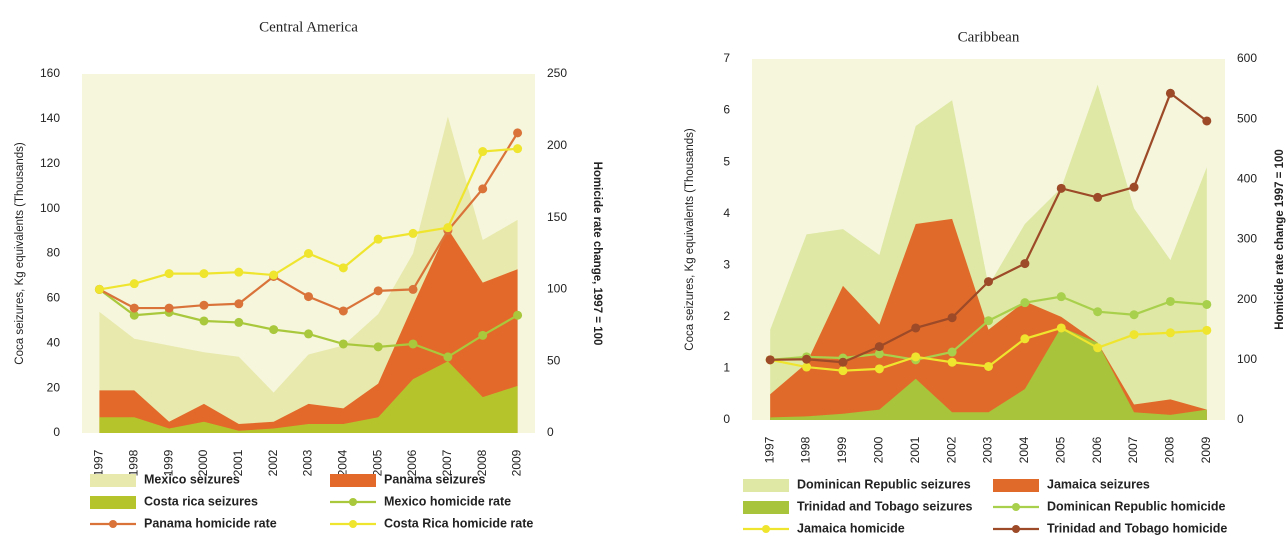 This screenshot has height=560, width=1288. What do you see at coordinates (517, 462) in the screenshot?
I see `x-tick-label: 2009` at bounding box center [517, 462].